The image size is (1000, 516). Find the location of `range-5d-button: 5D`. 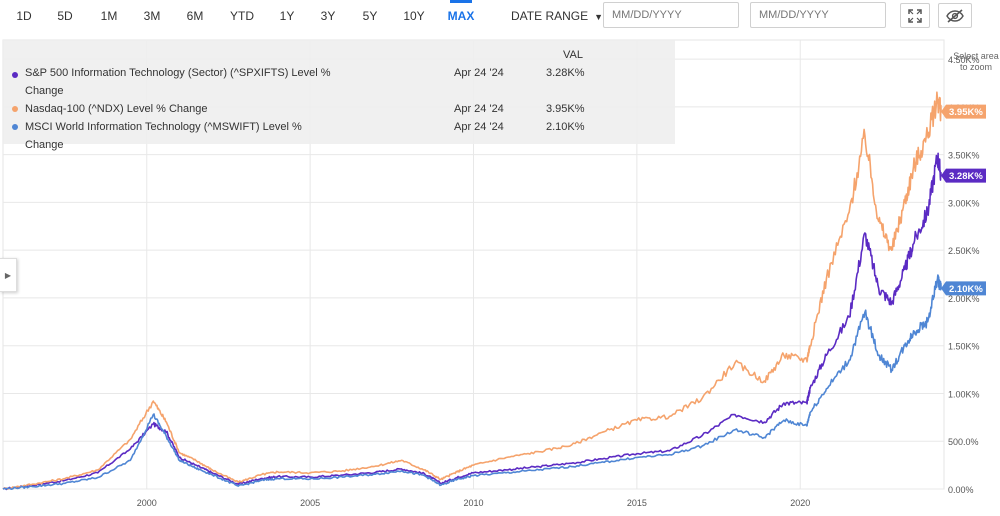

range-5d-button: 5D is located at coordinates (65, 16).